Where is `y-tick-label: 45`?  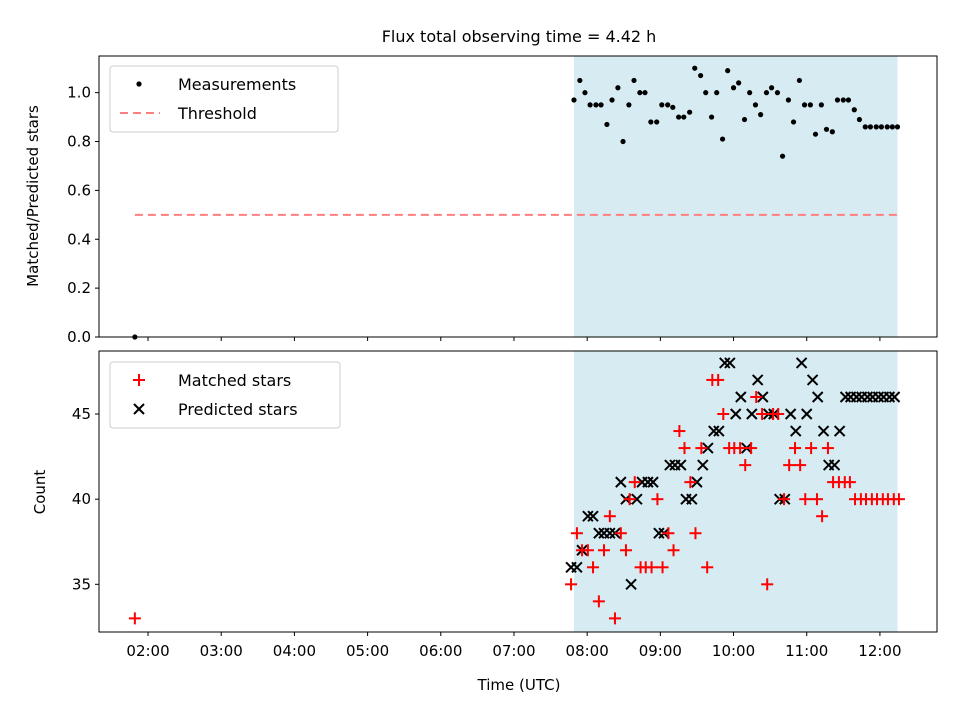
y-tick-label: 45 is located at coordinates (81, 414).